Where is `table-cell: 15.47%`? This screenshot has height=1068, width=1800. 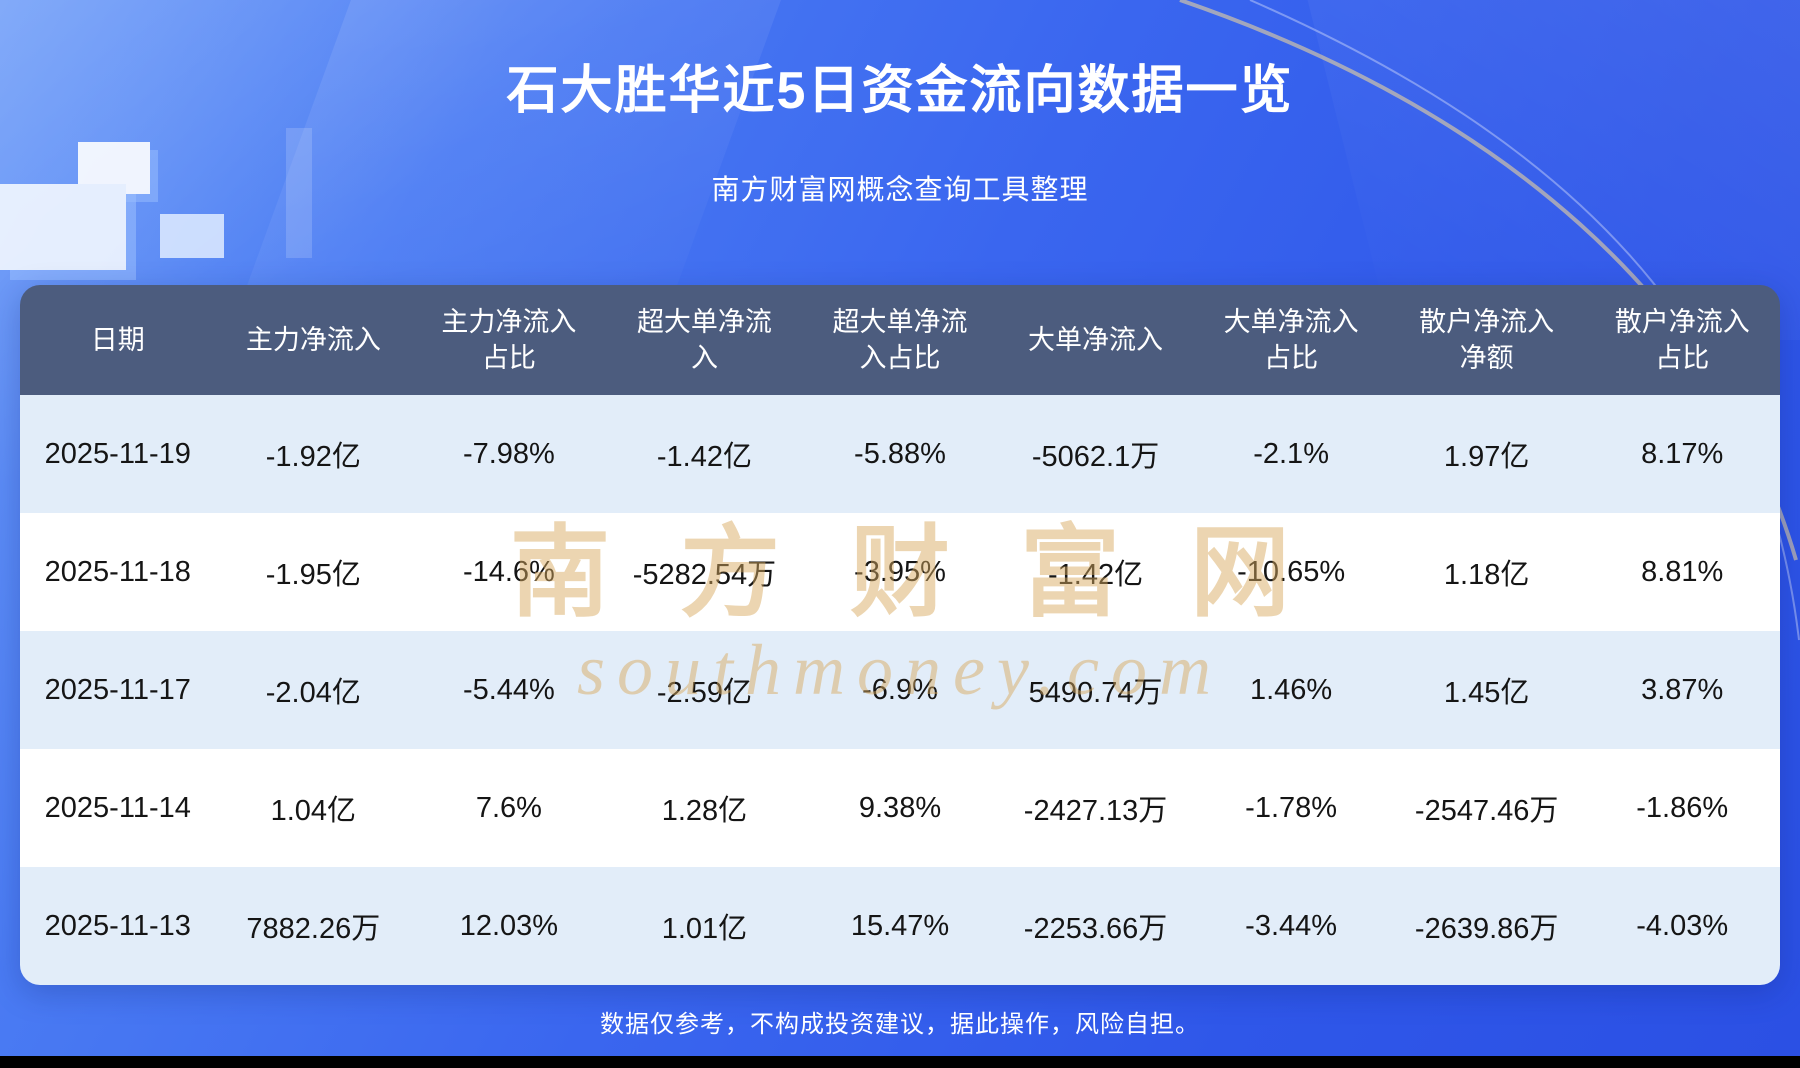 table-cell: 15.47% is located at coordinates (900, 925).